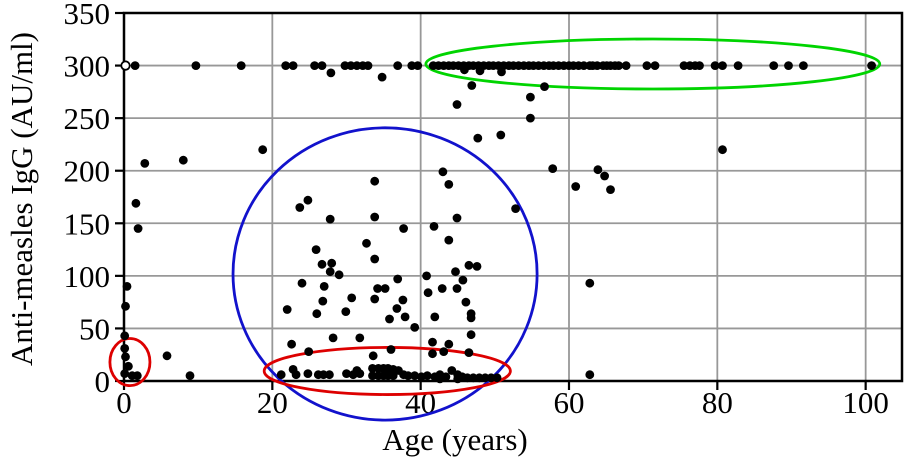 The width and height of the screenshot is (904, 457). Describe the element at coordinates (87, 223) in the screenshot. I see `svg-text: 150` at that location.